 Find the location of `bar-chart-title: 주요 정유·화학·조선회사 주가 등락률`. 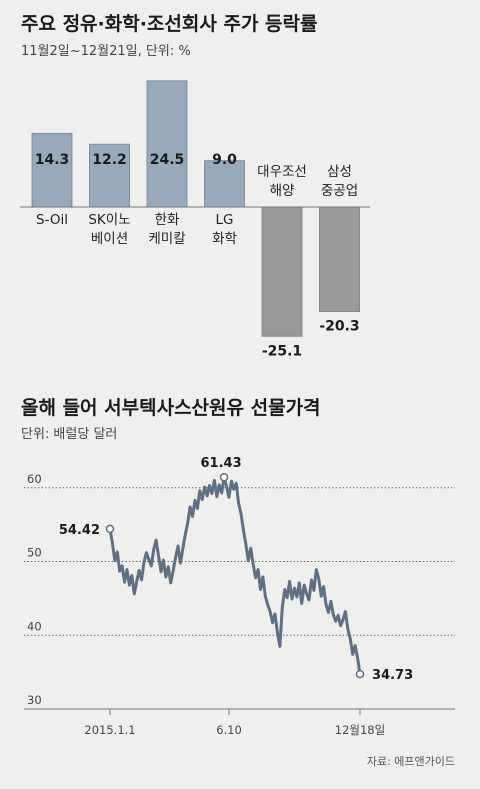

bar-chart-title: 주요 정유·화학·조선회사 주가 등락률 is located at coordinates (169, 24).